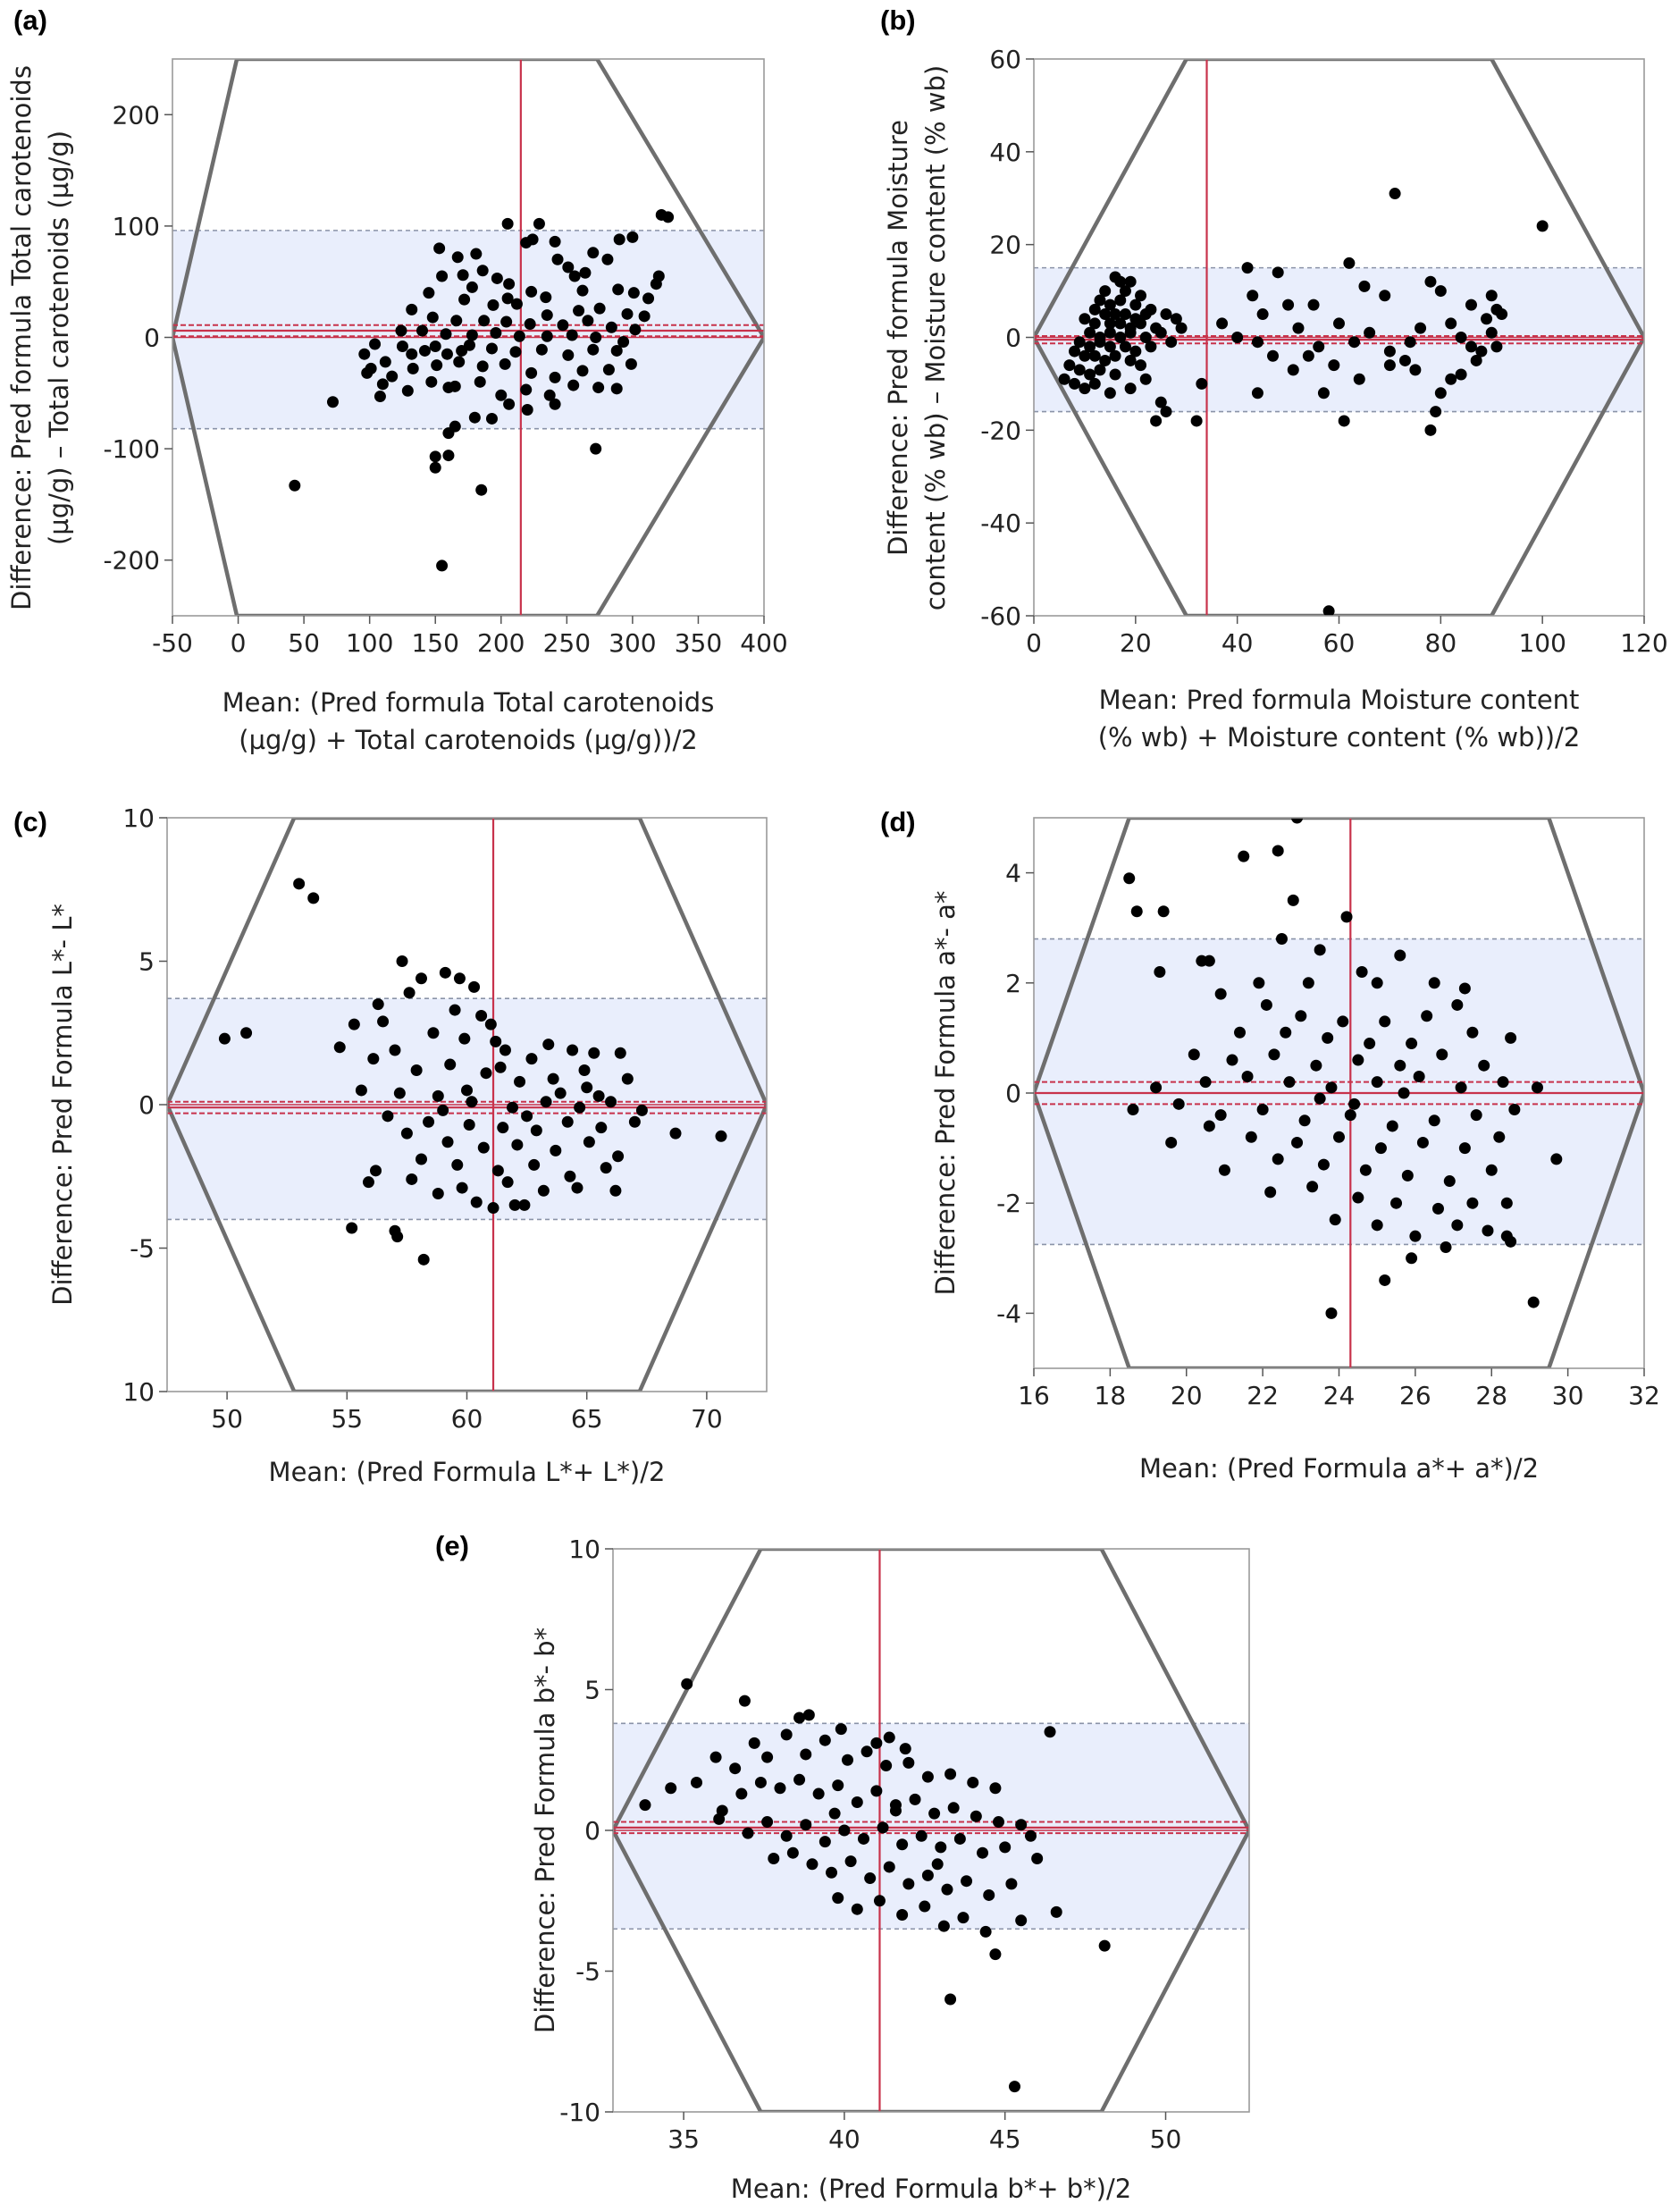 Image resolution: width=1679 pixels, height=2212 pixels. What do you see at coordinates (1340, 737) in the screenshot?
I see `x-axis-label: (% wb) + Moisture content (% wb))/2` at bounding box center [1340, 737].